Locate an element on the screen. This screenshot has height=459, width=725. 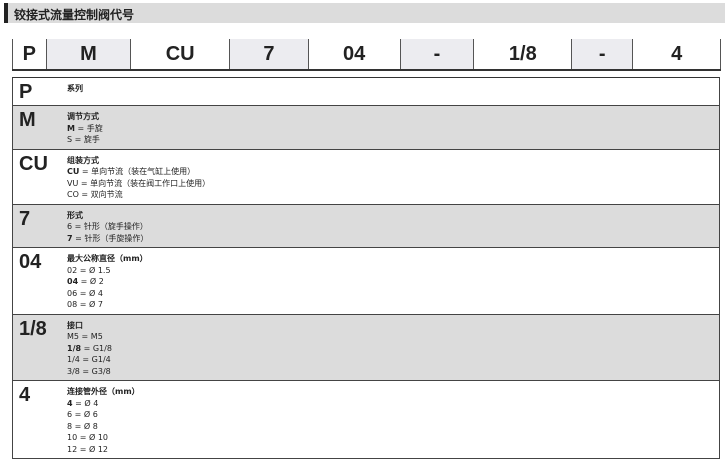
row-title: 调节方式 is located at coordinates (83, 116).